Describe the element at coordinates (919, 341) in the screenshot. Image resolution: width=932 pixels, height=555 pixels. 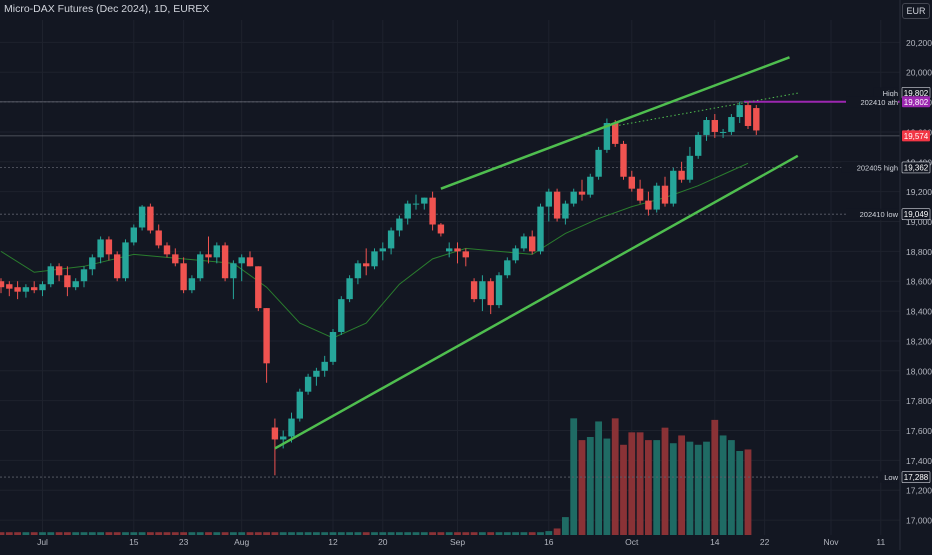
I see `y-tick-label: 18,200` at that location.